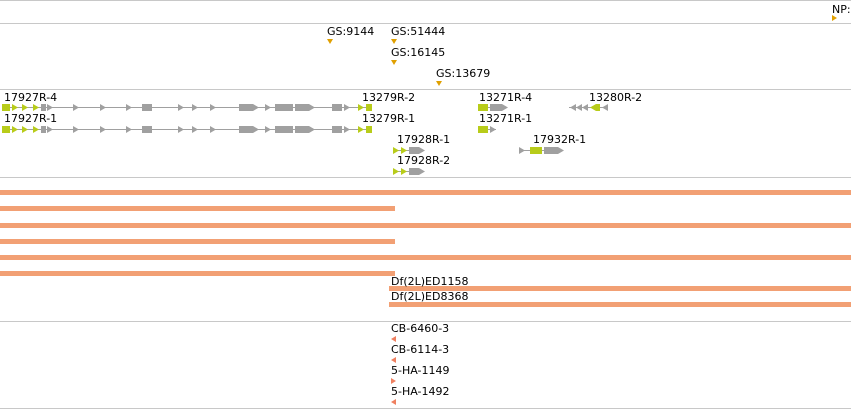 This screenshot has height=409, width=851. Describe the element at coordinates (424, 139) in the screenshot. I see `gene-label: 17928R-1` at that location.